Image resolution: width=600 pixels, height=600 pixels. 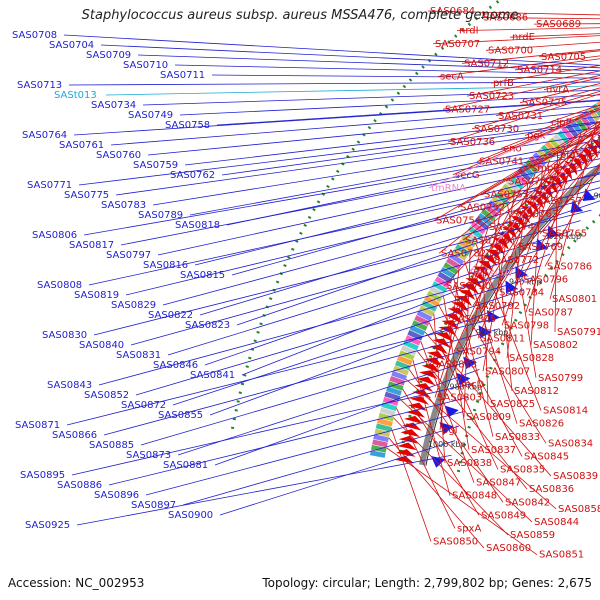 I want to click on right-gene-label: SAS0794, so click(x=478, y=352).